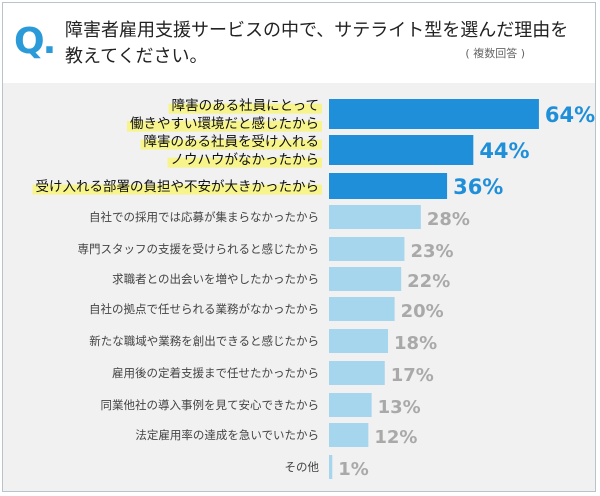 The width and height of the screenshot is (600, 496). I want to click on value-label-10: 13%, so click(399, 407).